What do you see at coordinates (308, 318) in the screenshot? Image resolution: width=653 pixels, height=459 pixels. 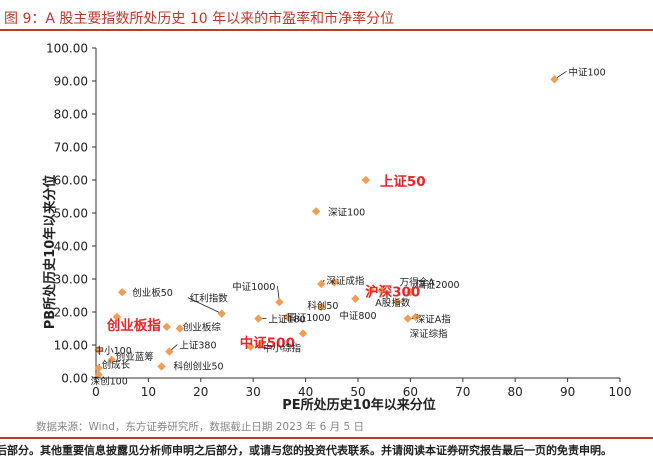 I see `point-label: 国证1000` at bounding box center [308, 318].